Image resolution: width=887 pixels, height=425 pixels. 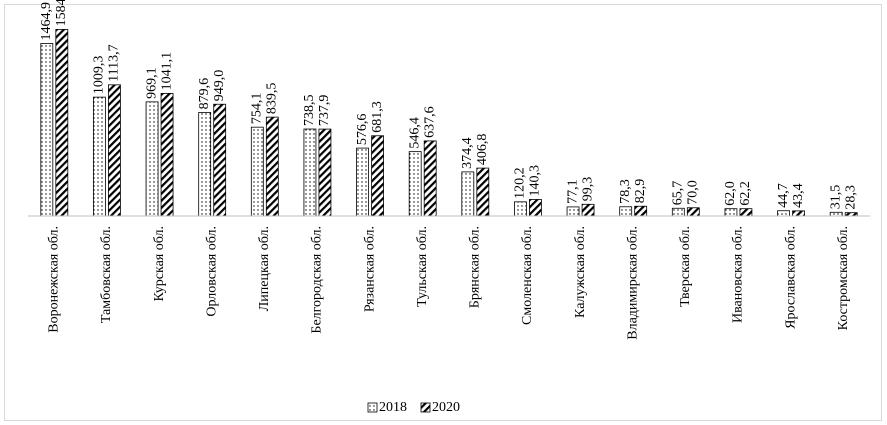 I want to click on value-label: 1009,3, so click(x=99, y=75).